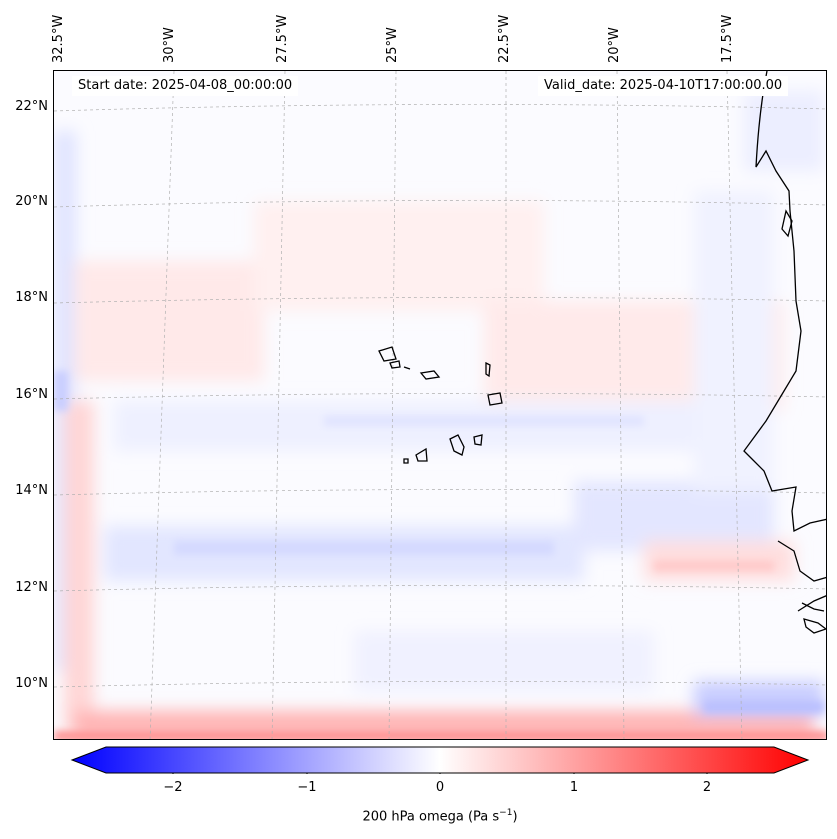 The image size is (837, 839). Describe the element at coordinates (515, 817) in the screenshot. I see `colorbar-title-suffix: )` at that location.